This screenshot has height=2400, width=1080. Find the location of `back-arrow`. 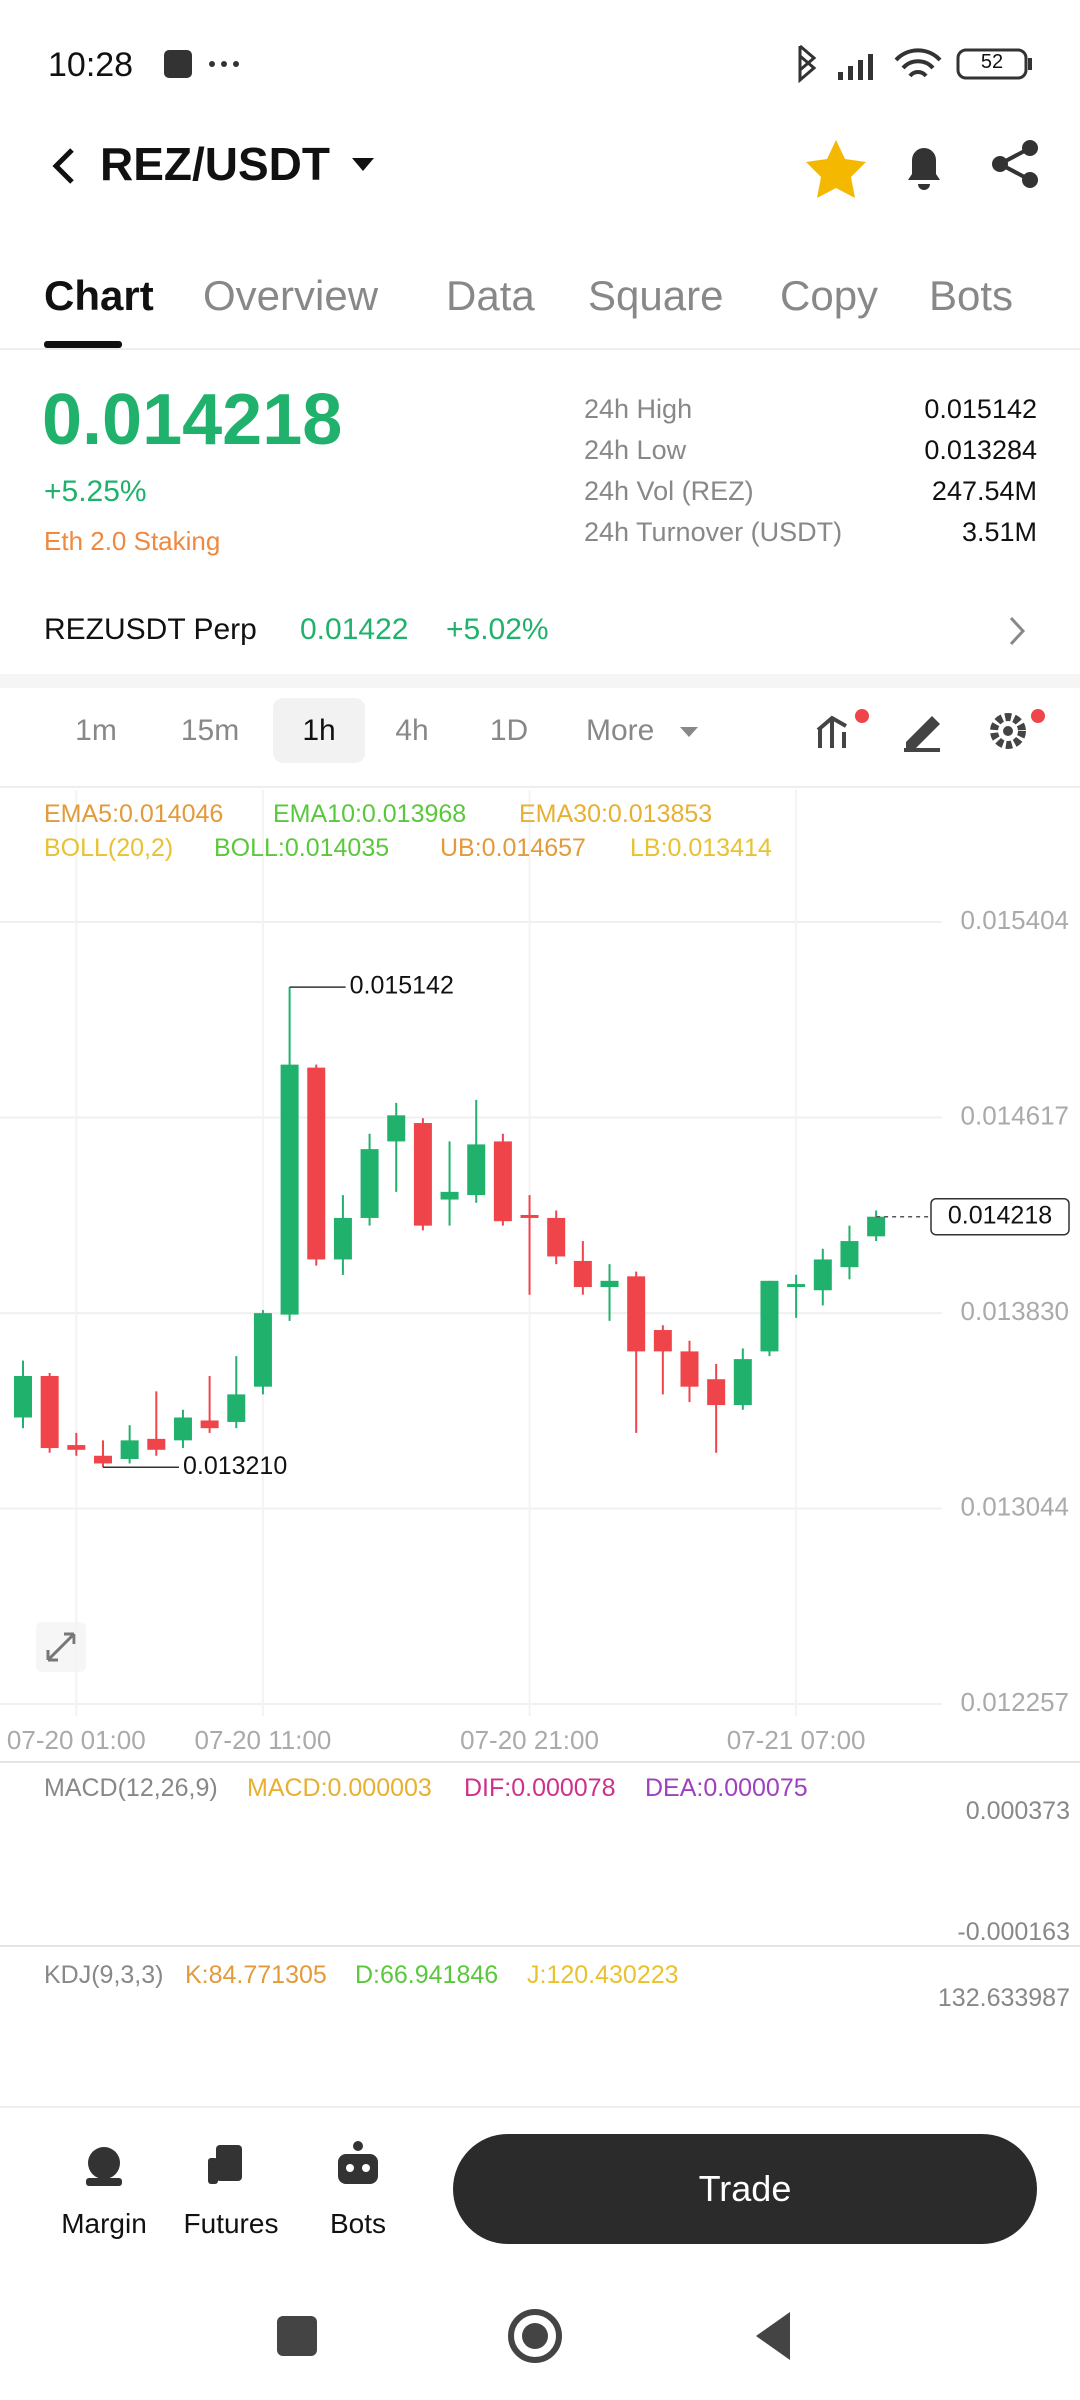

back-arrow is located at coordinates (63, 166).